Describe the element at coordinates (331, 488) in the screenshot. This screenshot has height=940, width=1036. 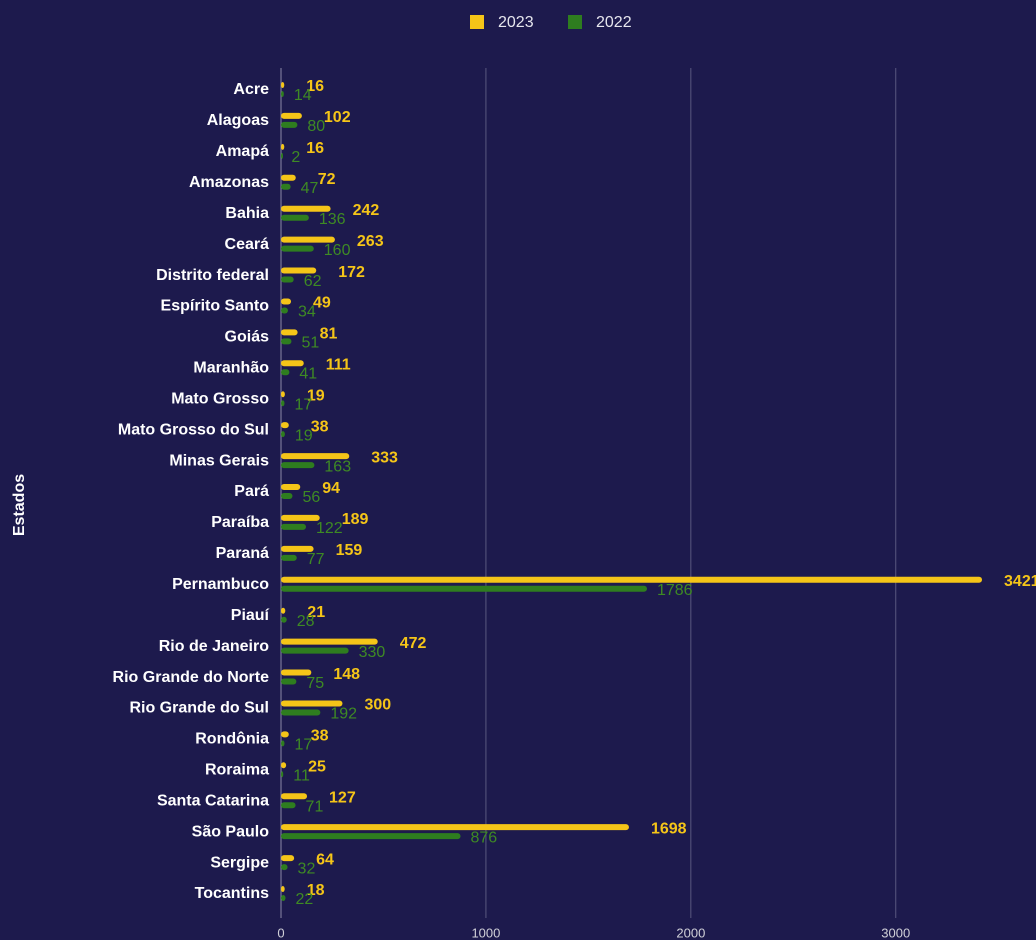
I see `value-label: 94` at that location.